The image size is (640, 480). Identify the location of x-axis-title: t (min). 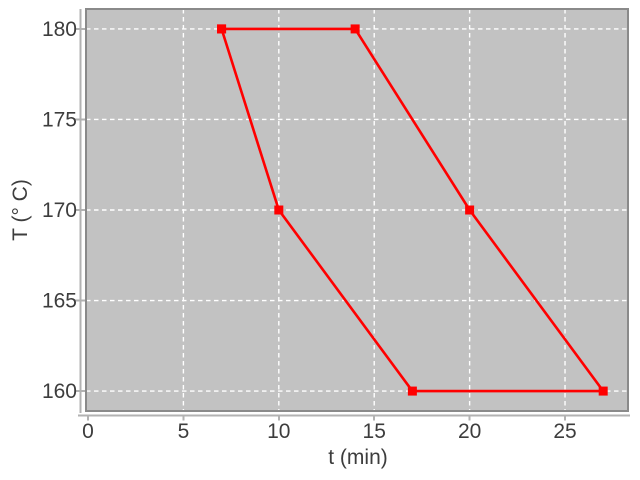
(358, 457).